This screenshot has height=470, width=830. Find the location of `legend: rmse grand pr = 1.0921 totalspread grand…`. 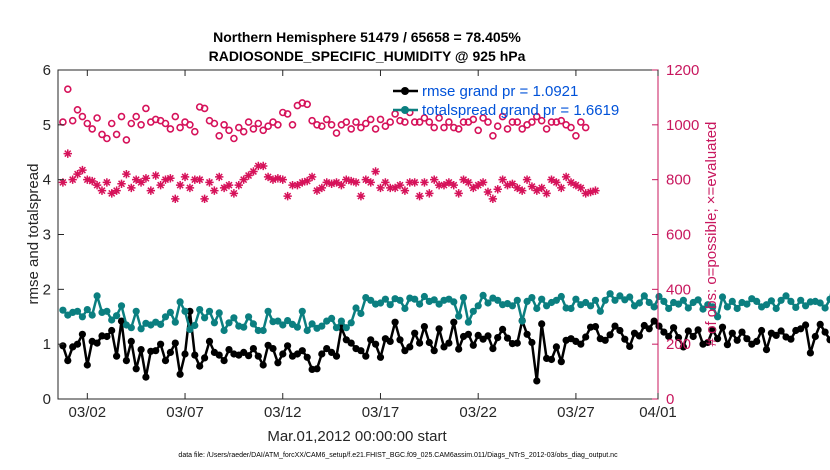

legend: rmse grand pr = 1.0921 totalspread grand… is located at coordinates (506, 101).